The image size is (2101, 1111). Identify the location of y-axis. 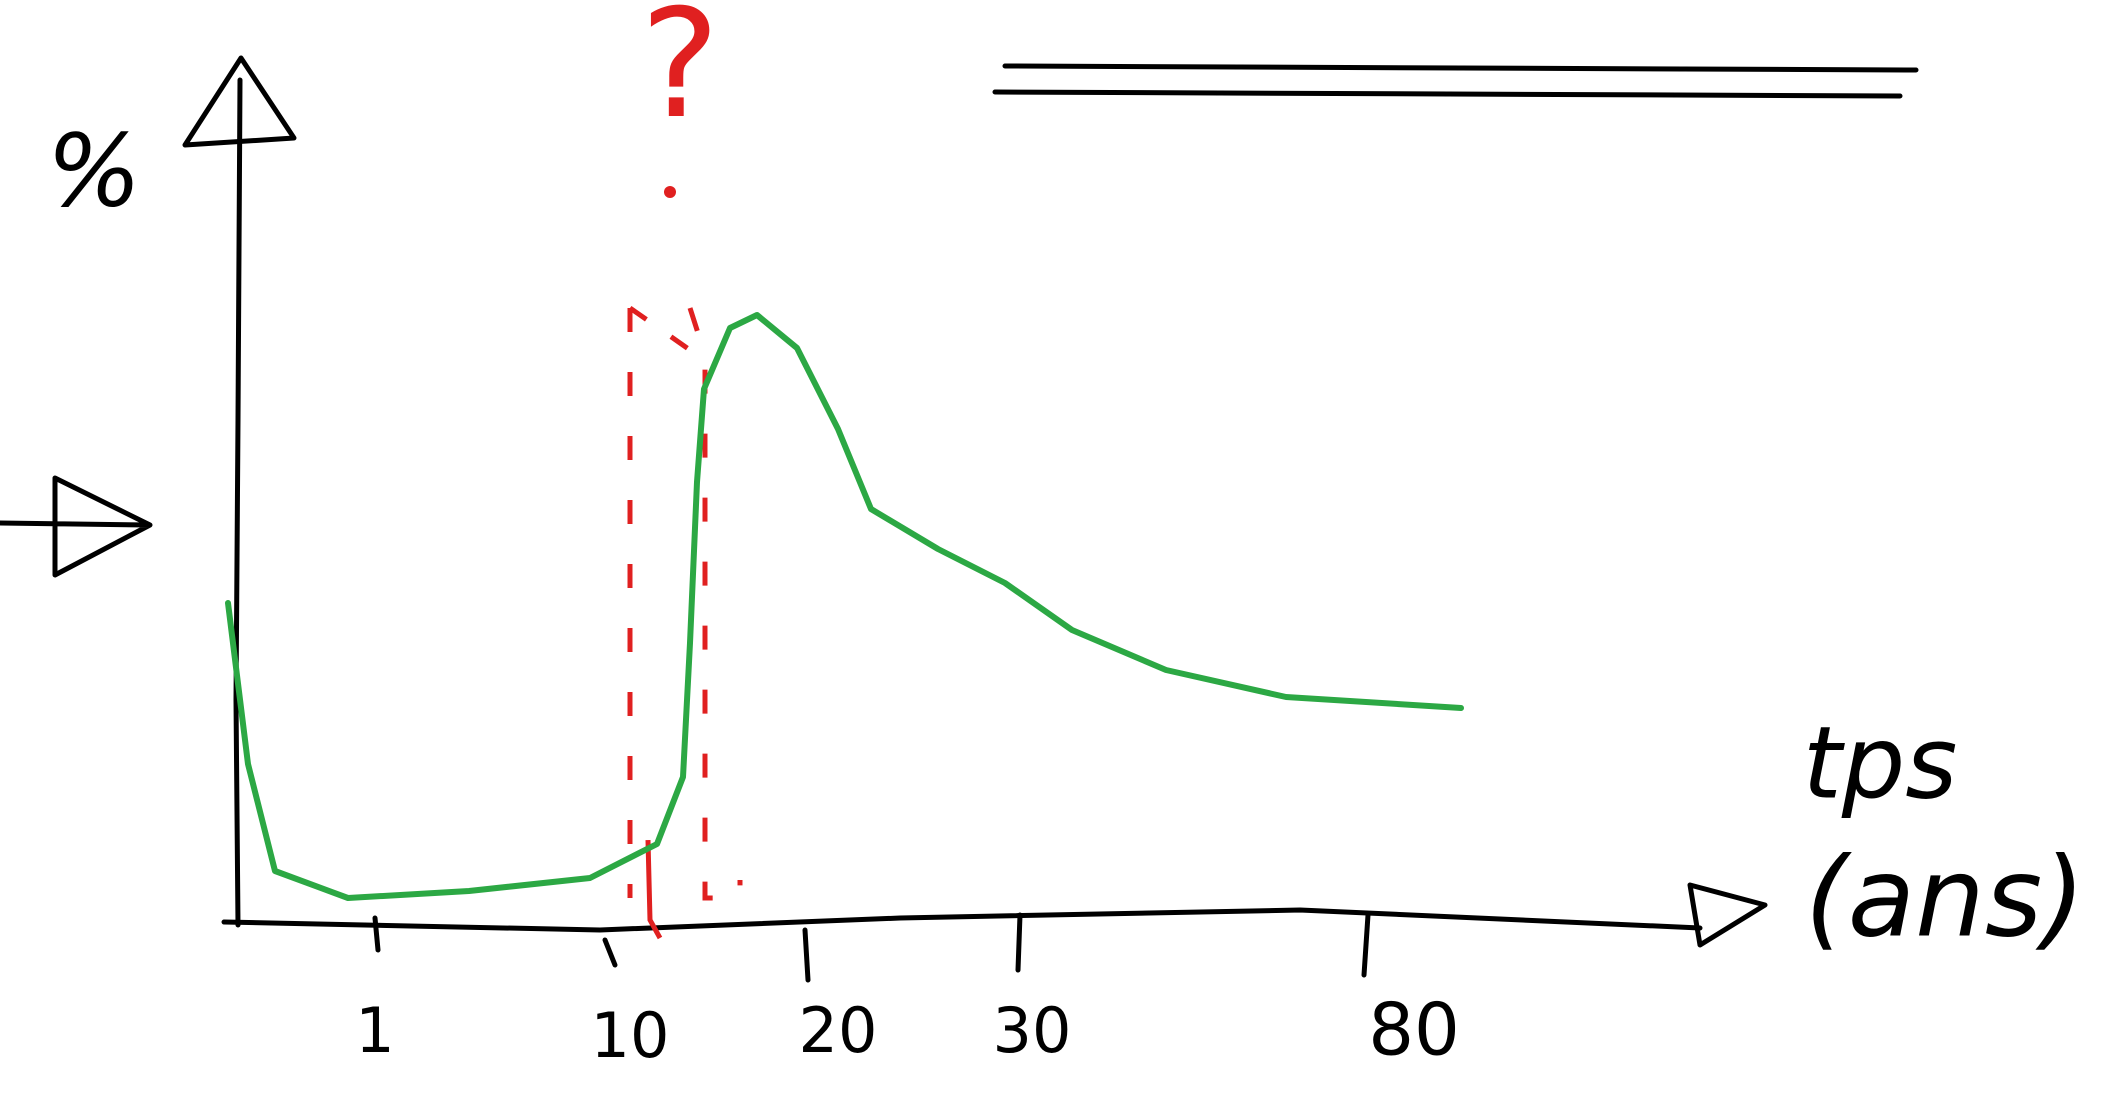
(238, 502).